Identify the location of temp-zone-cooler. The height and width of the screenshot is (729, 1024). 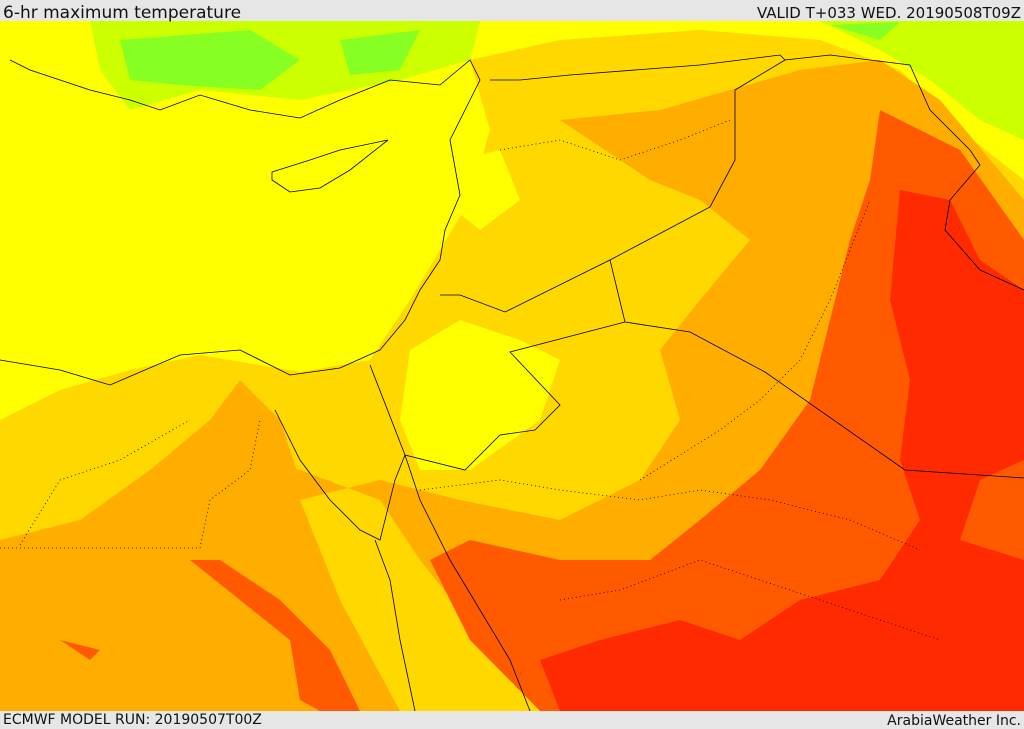
(510, 56).